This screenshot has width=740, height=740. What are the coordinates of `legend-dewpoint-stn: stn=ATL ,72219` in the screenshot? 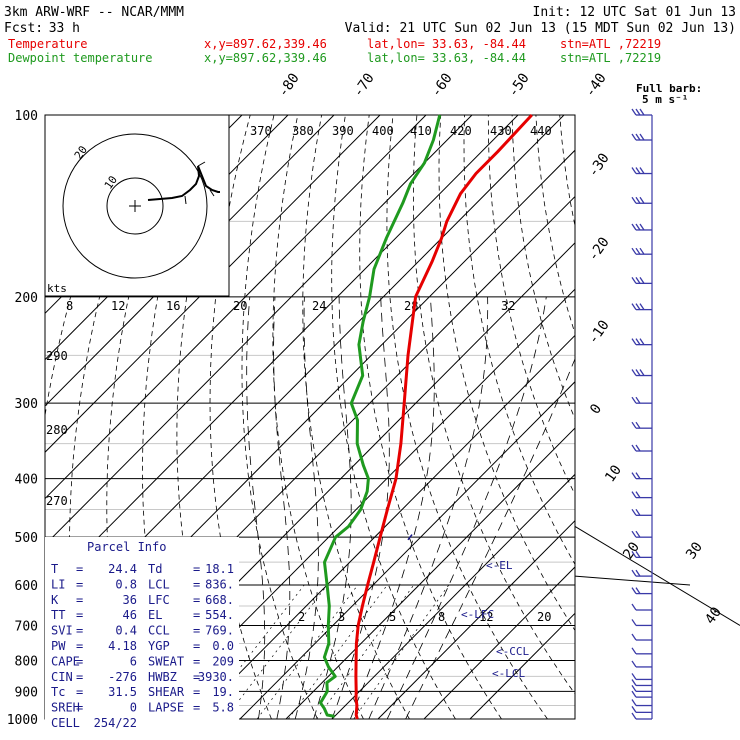 It's located at (610, 58).